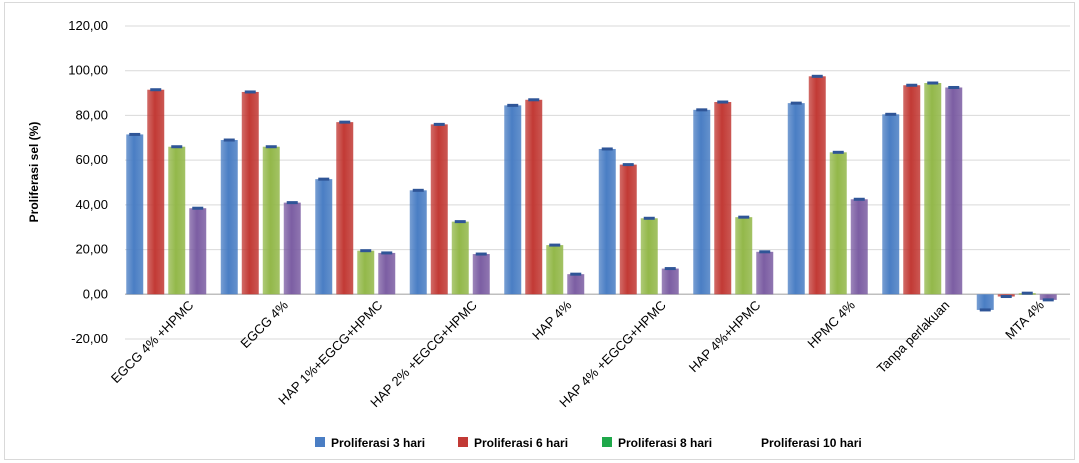 This screenshot has width=1079, height=463. Describe the element at coordinates (1024, 319) in the screenshot. I see `x-tick-label: MTA 4%` at that location.